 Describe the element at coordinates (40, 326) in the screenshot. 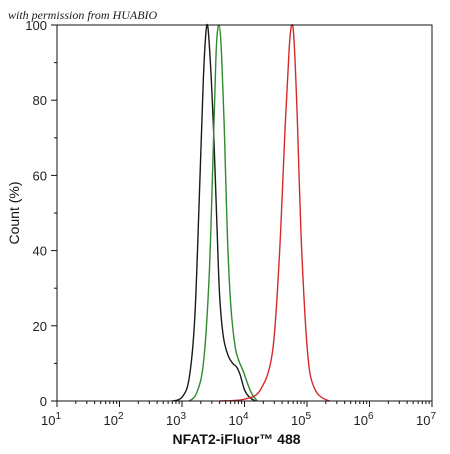

I see `y-tick-label: 20` at that location.